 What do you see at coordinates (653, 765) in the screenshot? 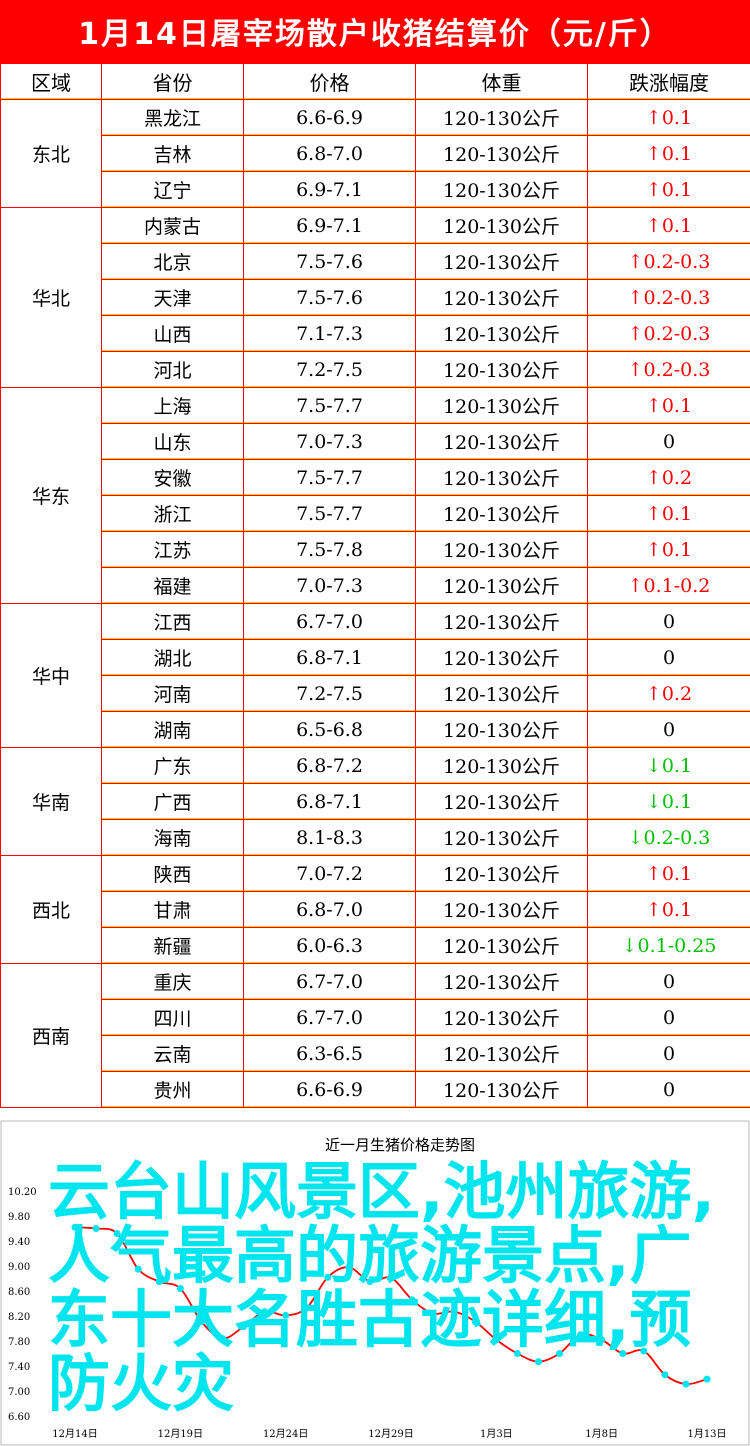
I see `arrow-down-icon: ↓` at bounding box center [653, 765].